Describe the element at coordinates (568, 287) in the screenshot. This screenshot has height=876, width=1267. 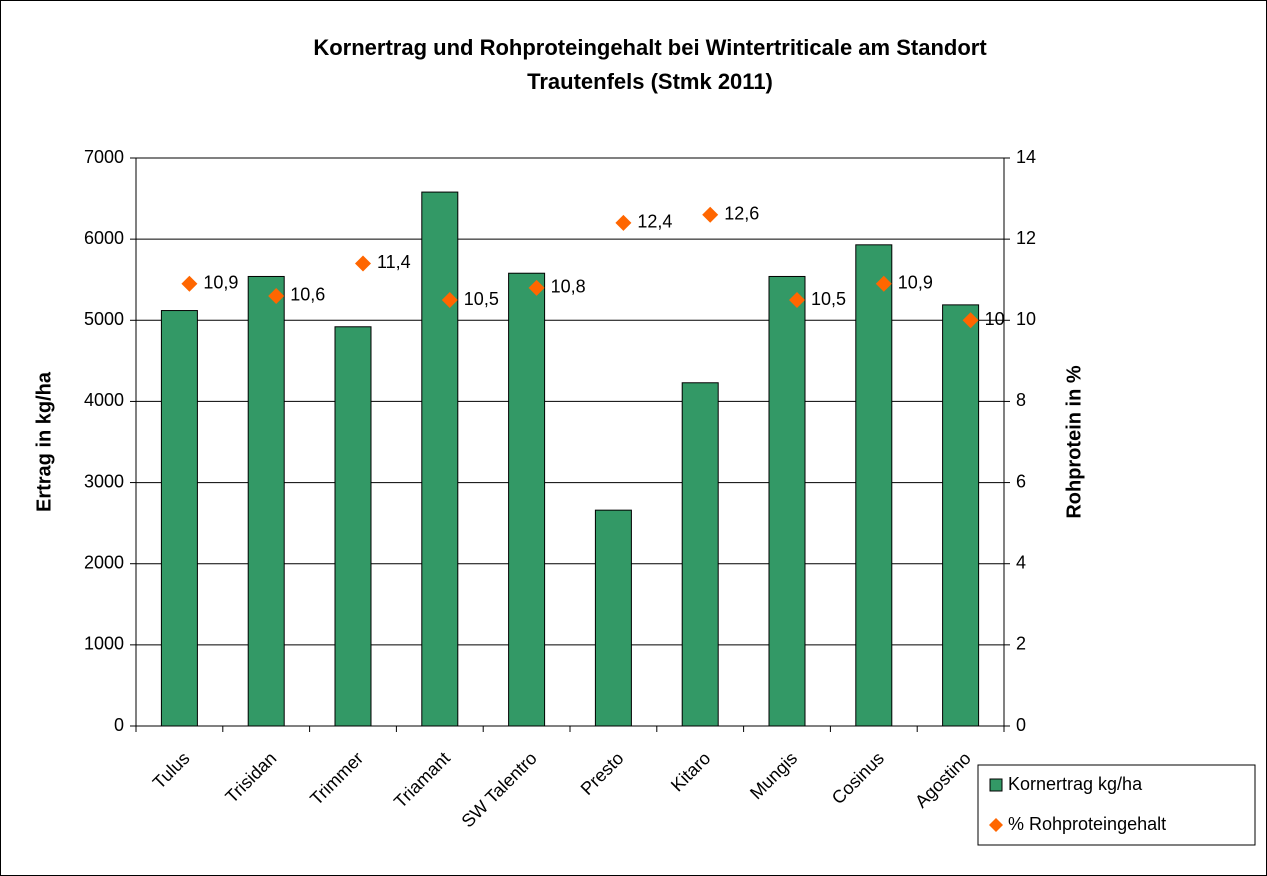
I see `data-label: 10,8` at that location.